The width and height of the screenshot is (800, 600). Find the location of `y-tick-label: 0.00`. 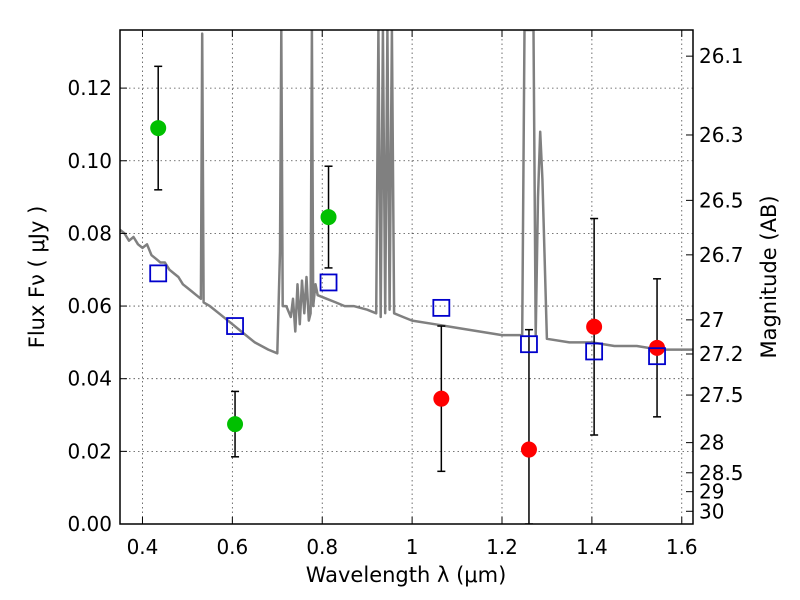

y-tick-label: 0.00 is located at coordinates (89, 524).